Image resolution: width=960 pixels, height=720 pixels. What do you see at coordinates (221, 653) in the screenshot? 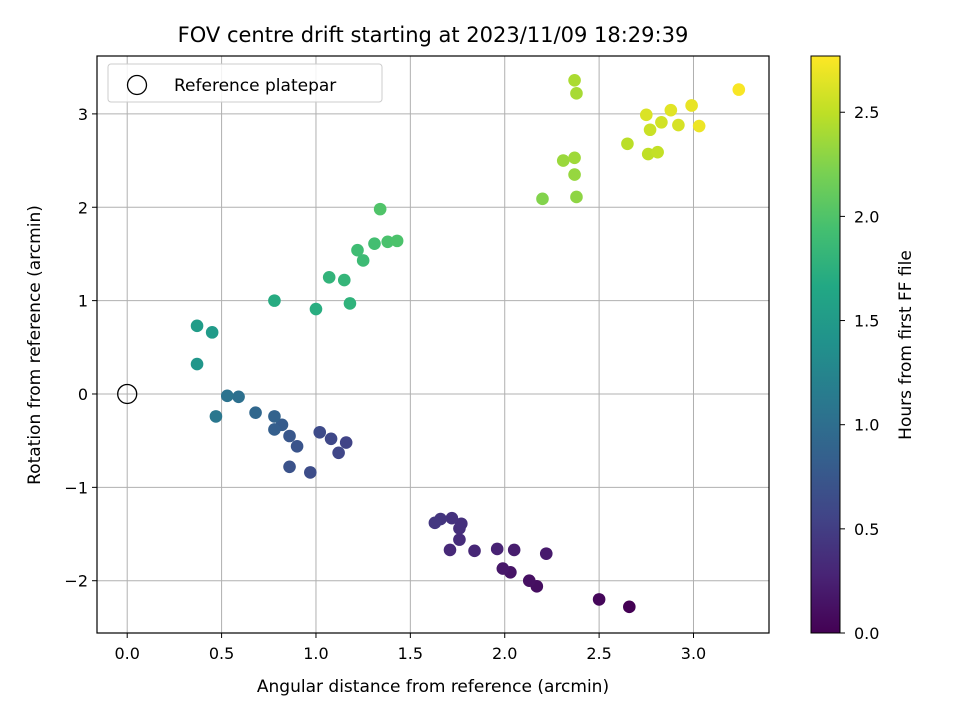
I see `x-tick-label: 0.5` at bounding box center [221, 653].